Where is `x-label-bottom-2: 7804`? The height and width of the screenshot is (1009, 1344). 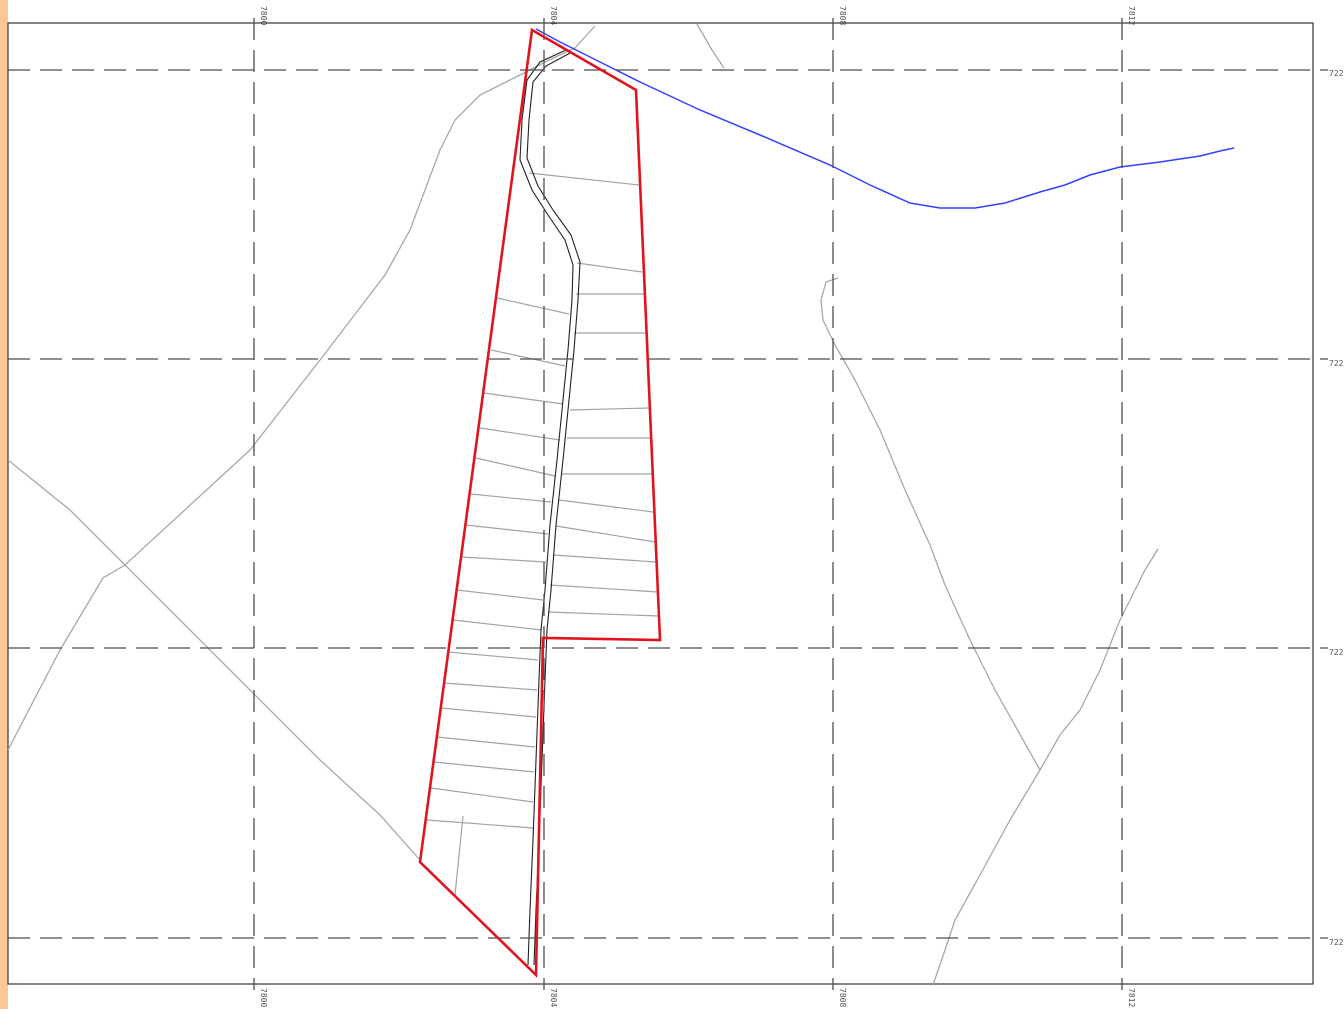
x-label-bottom-2: 7804 is located at coordinates (553, 997).